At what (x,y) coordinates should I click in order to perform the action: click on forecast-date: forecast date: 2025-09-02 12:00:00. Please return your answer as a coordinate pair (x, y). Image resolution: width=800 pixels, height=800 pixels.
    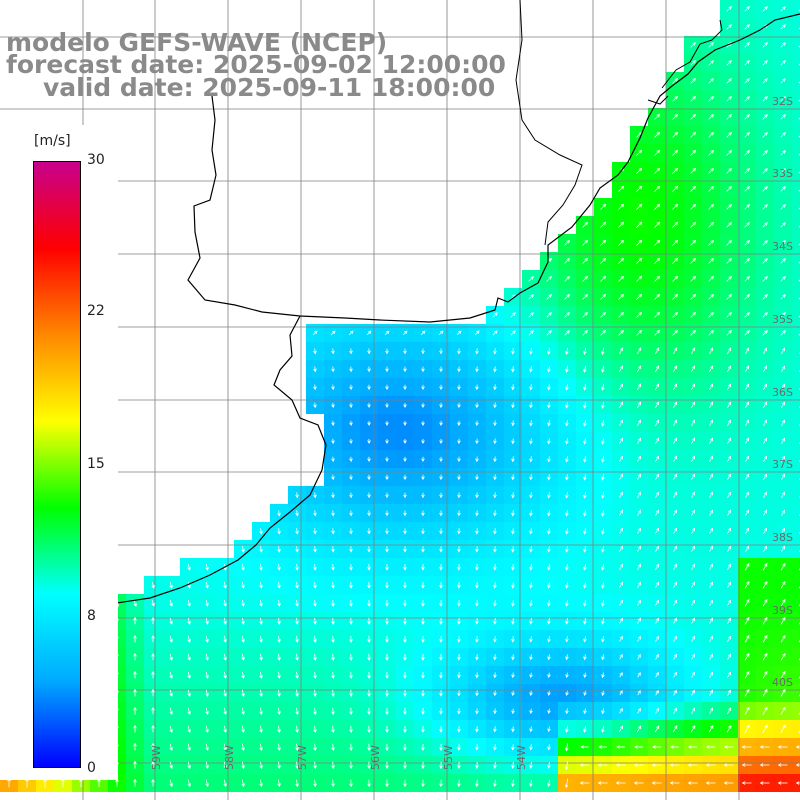
    Looking at the image, I should click on (256, 64).